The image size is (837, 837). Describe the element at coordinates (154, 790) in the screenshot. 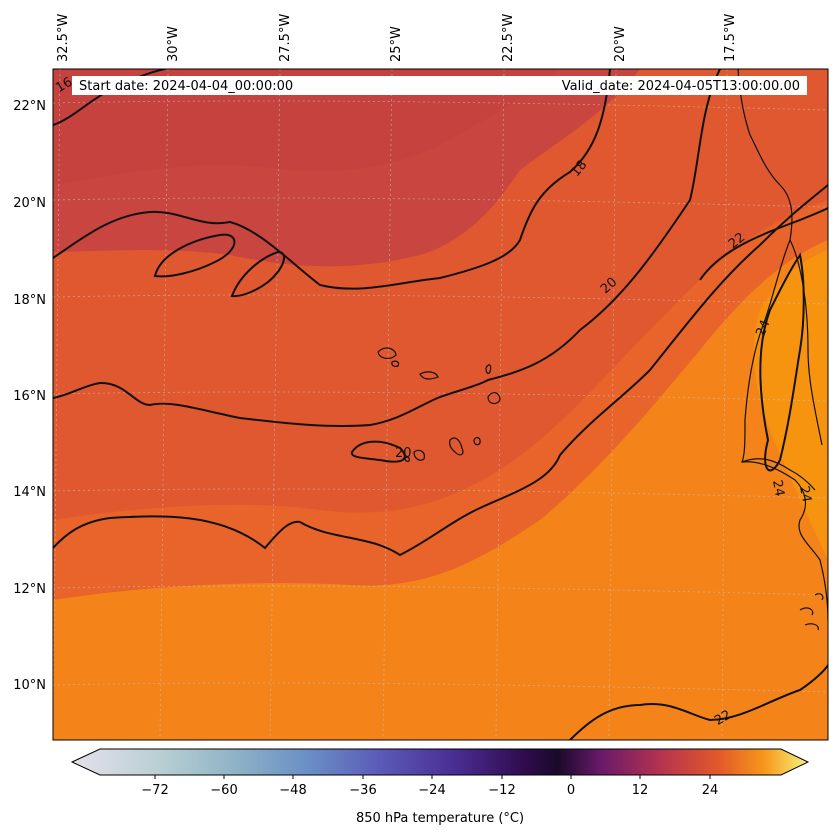

I see `colorbar-tick-label: −72` at that location.